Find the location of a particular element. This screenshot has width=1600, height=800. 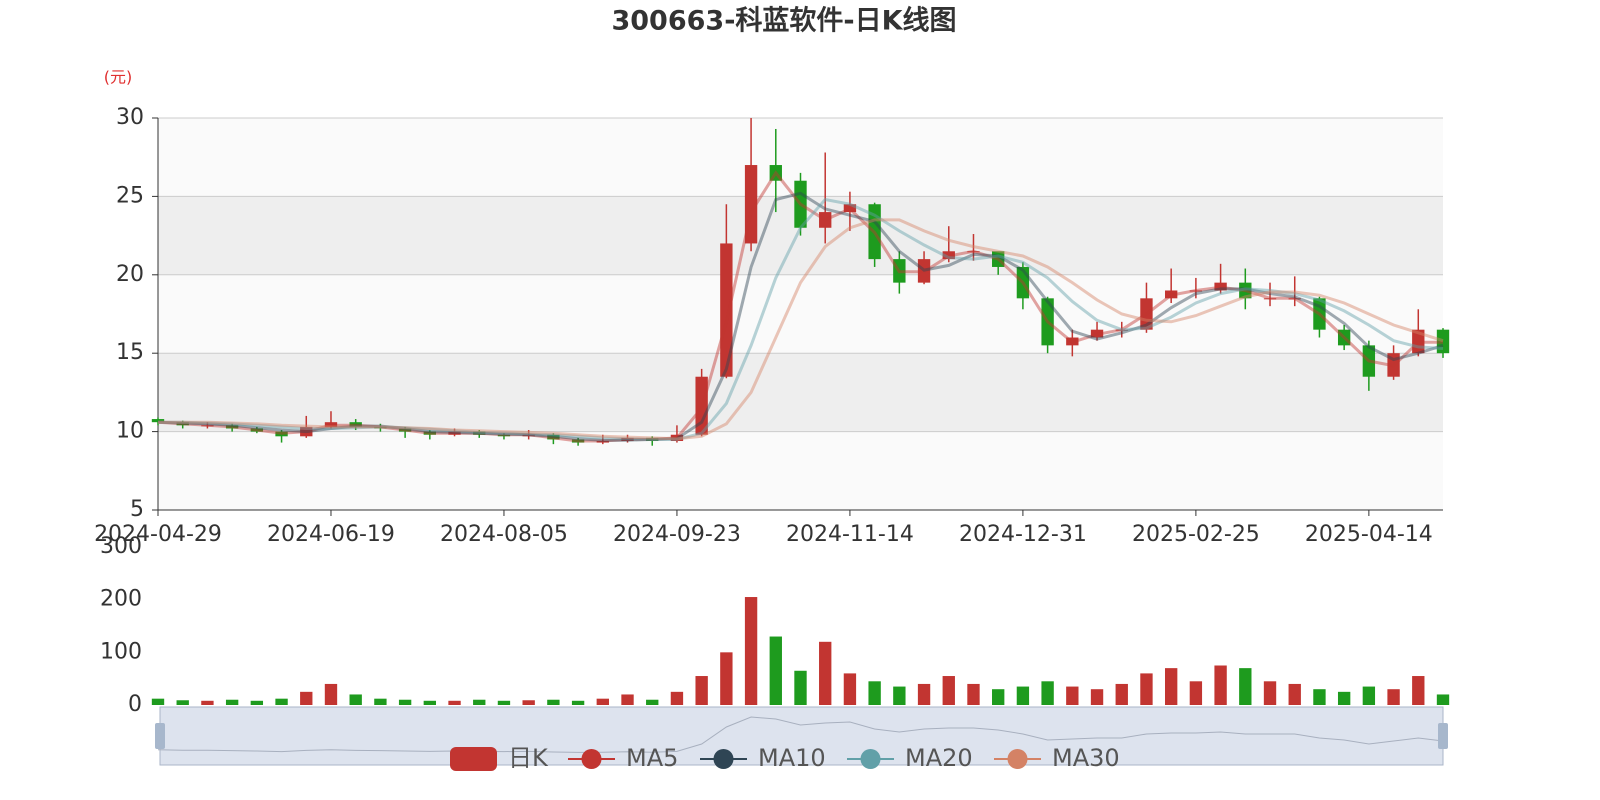

x-tick-label: 2024-09-23 is located at coordinates (677, 534).